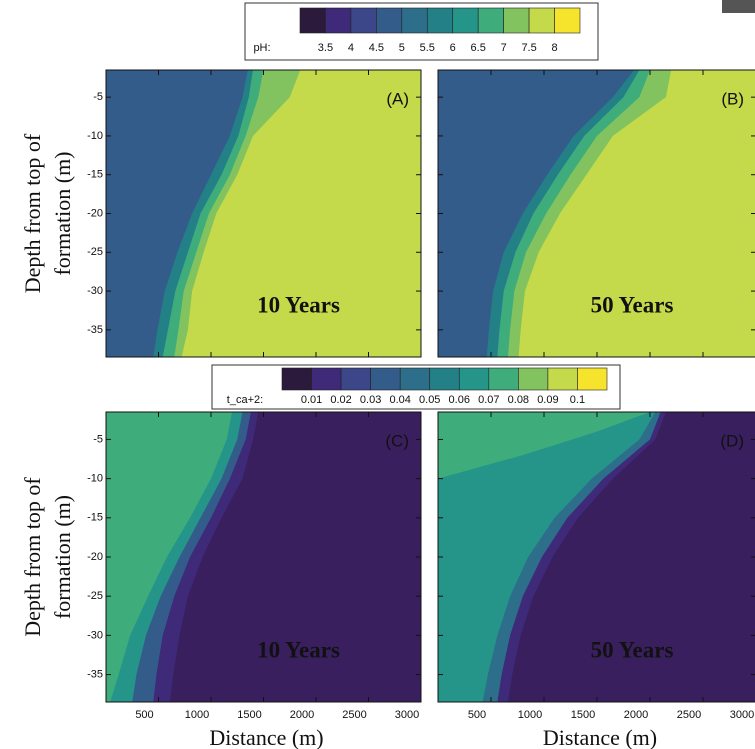  Describe the element at coordinates (245, 400) in the screenshot. I see `colorbar-label: t_ca+2:` at that location.